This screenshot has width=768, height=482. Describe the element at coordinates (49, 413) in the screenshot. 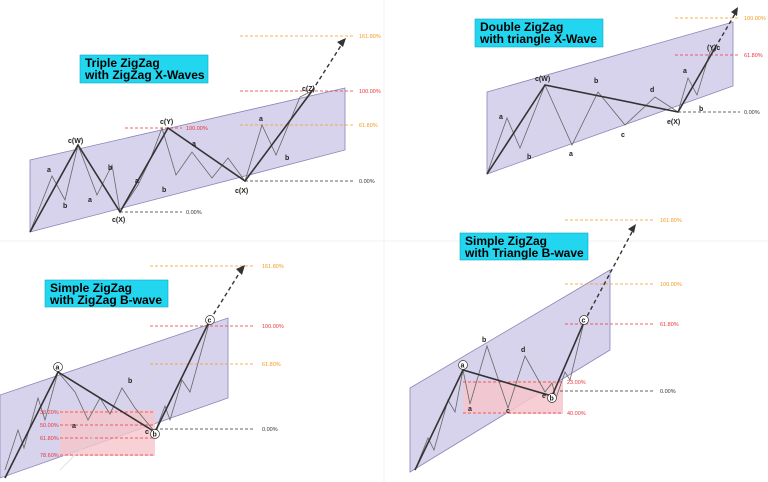

I see `level-382: 38.20%` at that location.